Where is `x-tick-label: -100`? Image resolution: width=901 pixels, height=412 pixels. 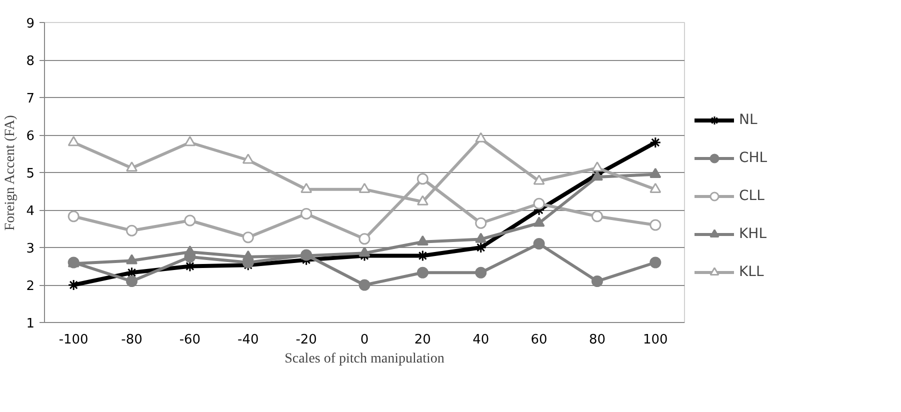
x-tick-label: -100 is located at coordinates (73, 340).